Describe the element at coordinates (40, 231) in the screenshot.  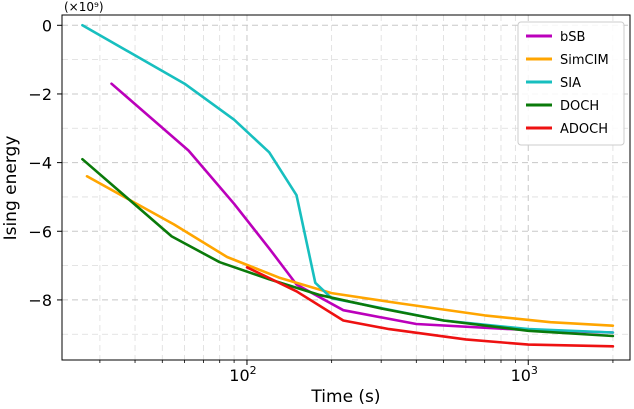
I see `y-tick-label: −6` at that location.